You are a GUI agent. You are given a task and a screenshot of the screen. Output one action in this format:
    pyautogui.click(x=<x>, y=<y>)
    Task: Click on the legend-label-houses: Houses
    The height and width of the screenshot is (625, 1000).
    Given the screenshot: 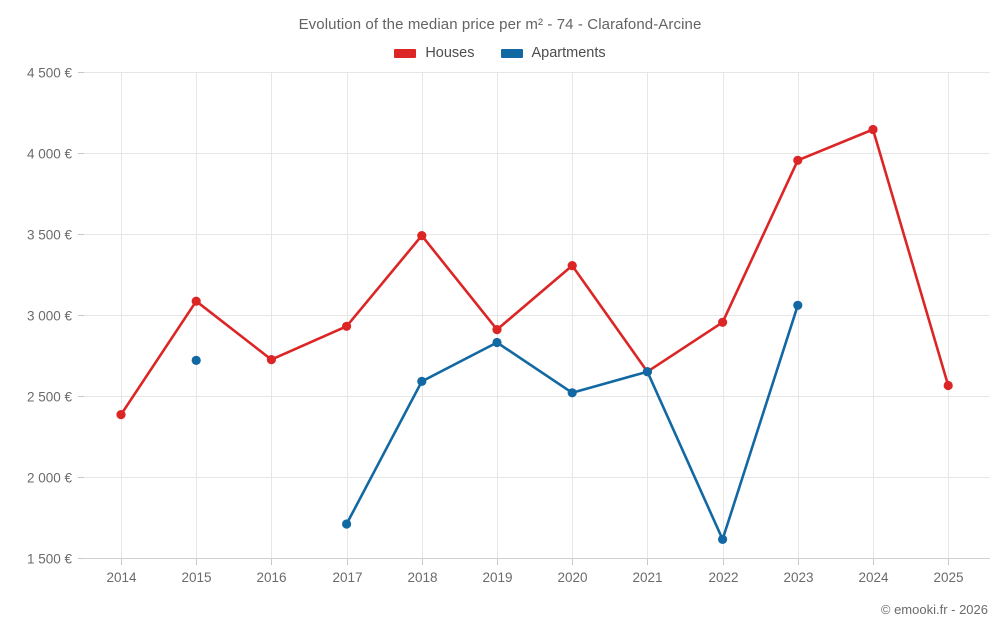 What is the action you would take?
    pyautogui.click(x=450, y=53)
    